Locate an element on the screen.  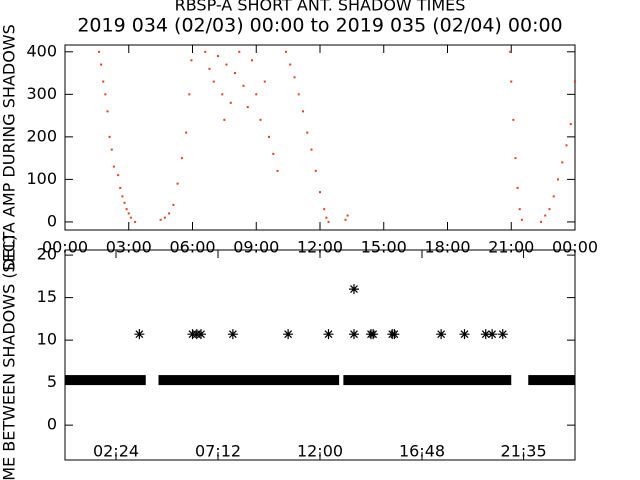
y-axis-label: DELTA AMP DURING SHADOWS is located at coordinates (9, 147).